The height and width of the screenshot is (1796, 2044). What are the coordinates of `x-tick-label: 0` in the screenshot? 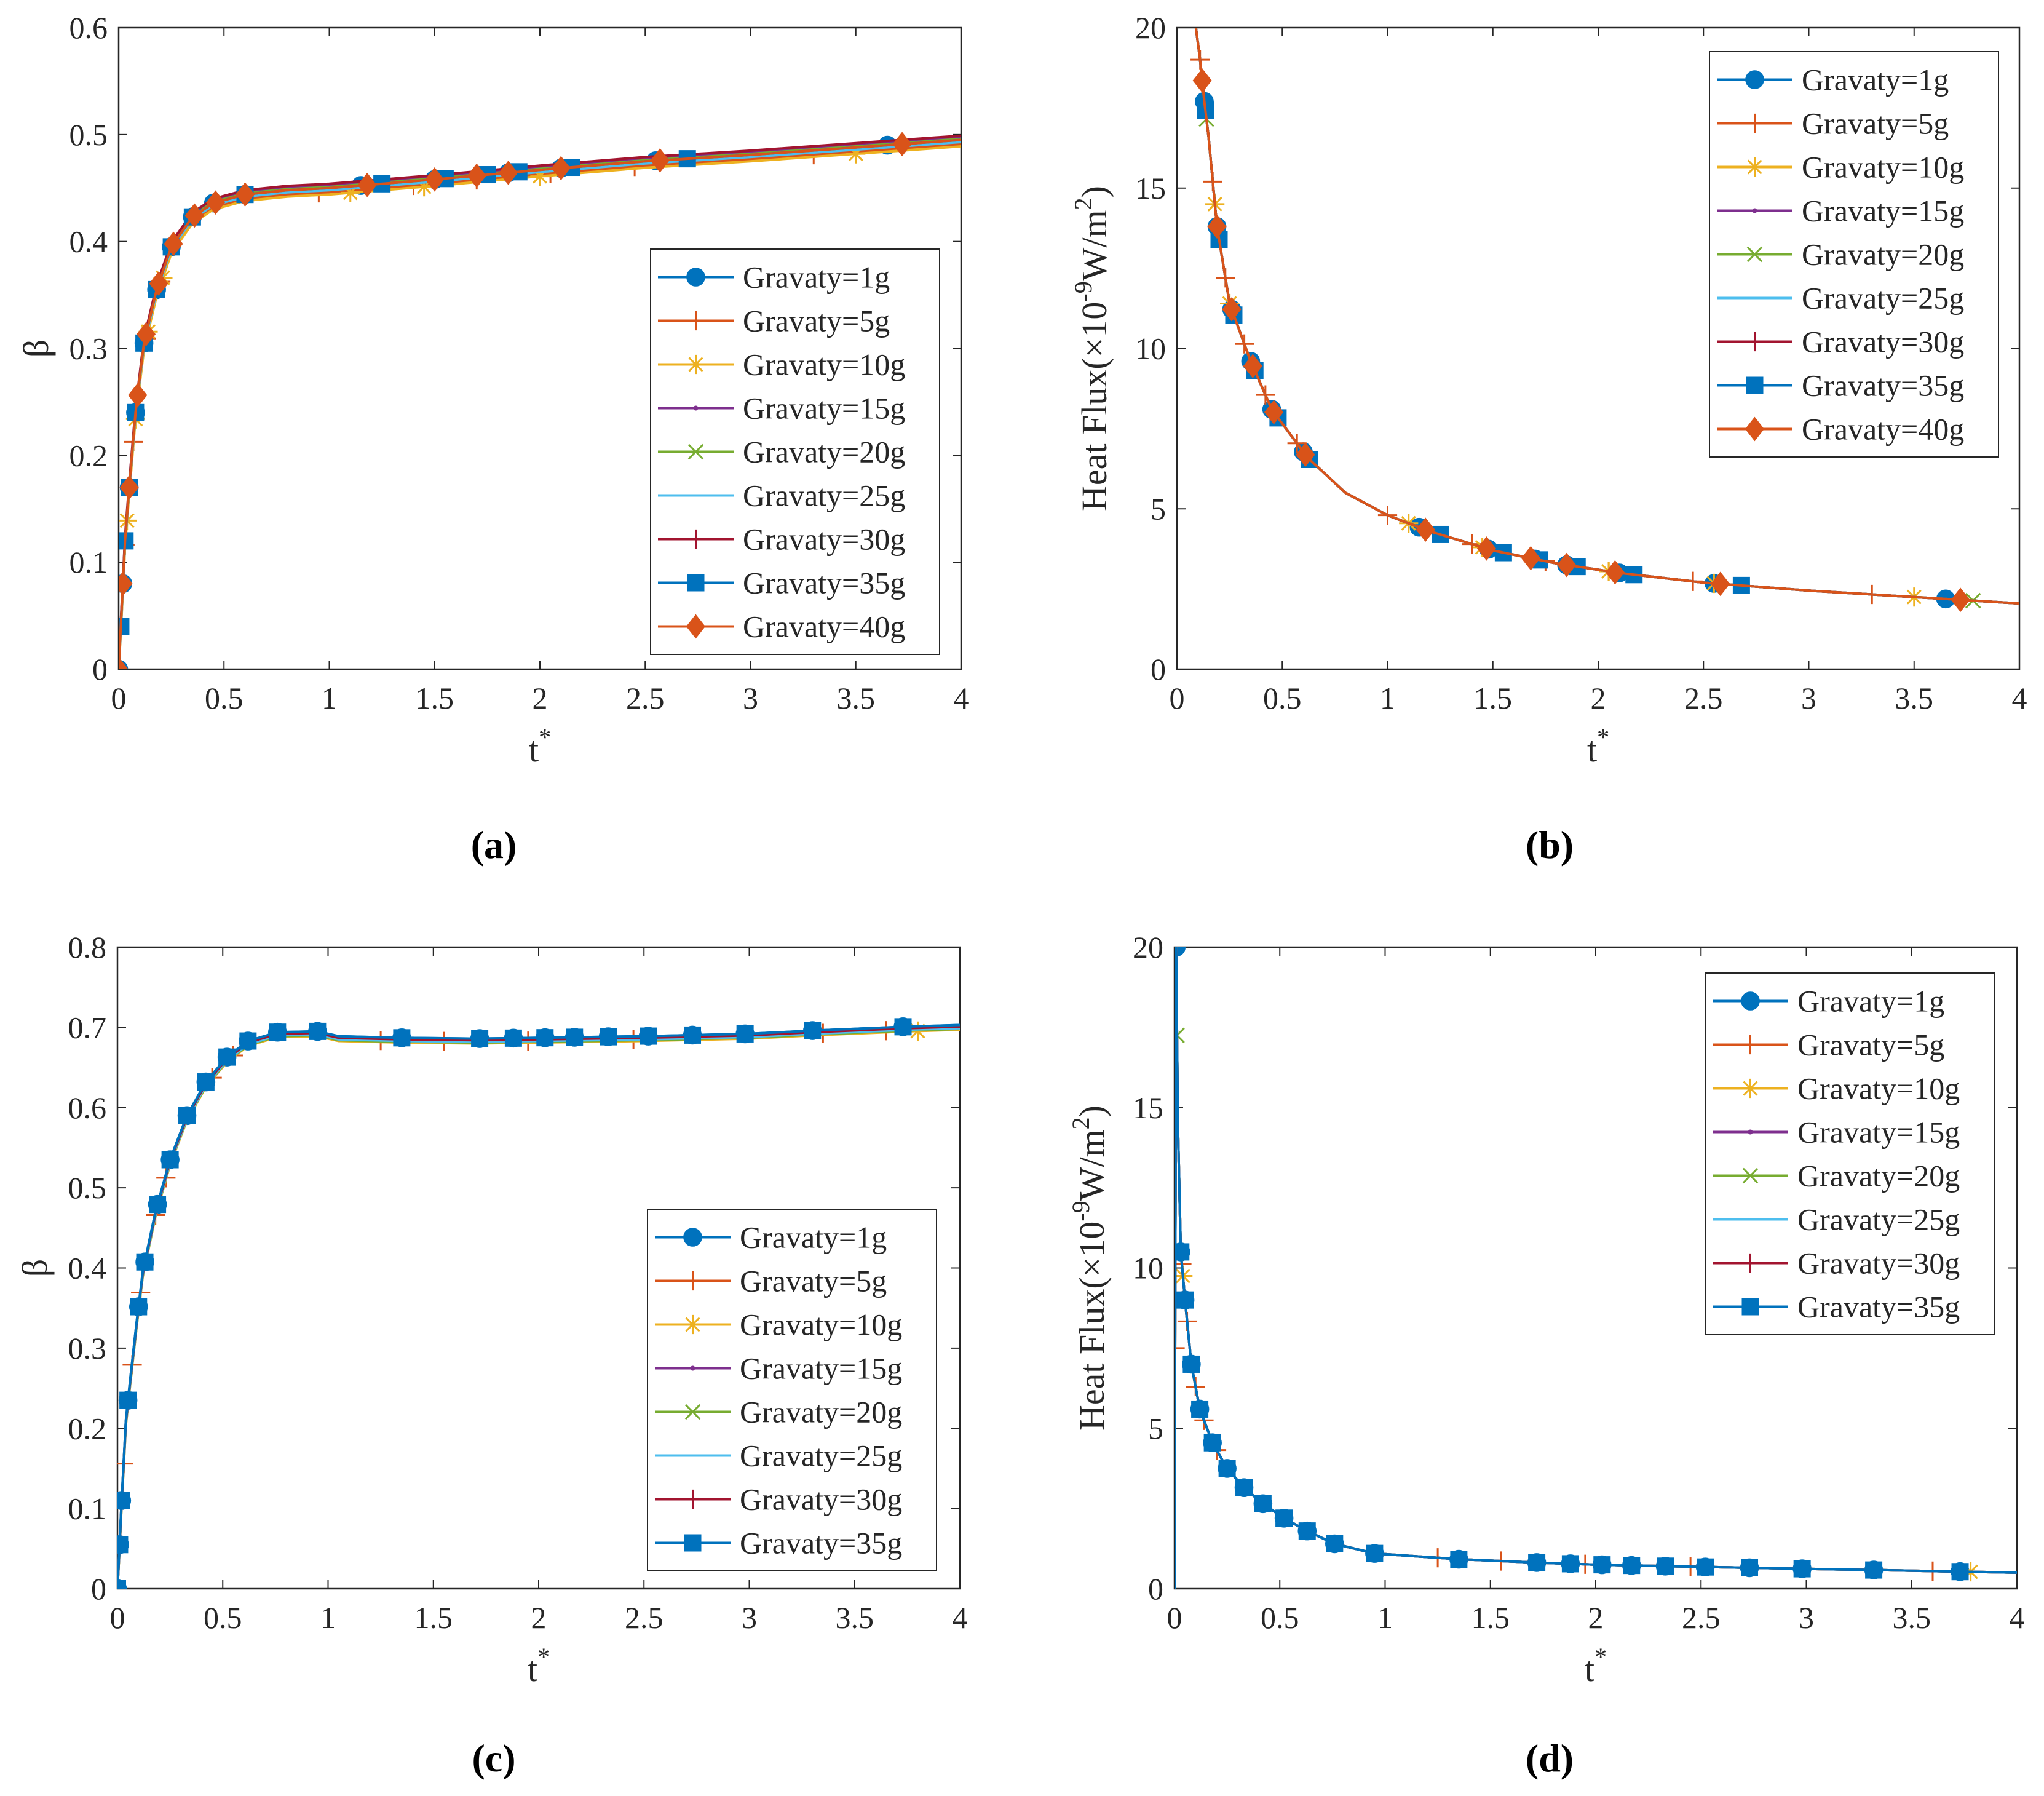 It's located at (117, 1617).